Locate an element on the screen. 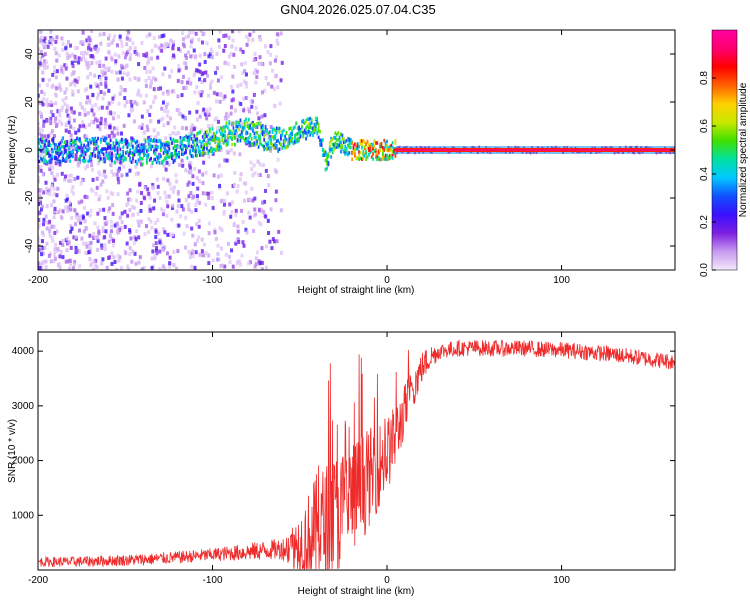 Image resolution: width=750 pixels, height=600 pixels. colorbar-gradient is located at coordinates (724, 150).